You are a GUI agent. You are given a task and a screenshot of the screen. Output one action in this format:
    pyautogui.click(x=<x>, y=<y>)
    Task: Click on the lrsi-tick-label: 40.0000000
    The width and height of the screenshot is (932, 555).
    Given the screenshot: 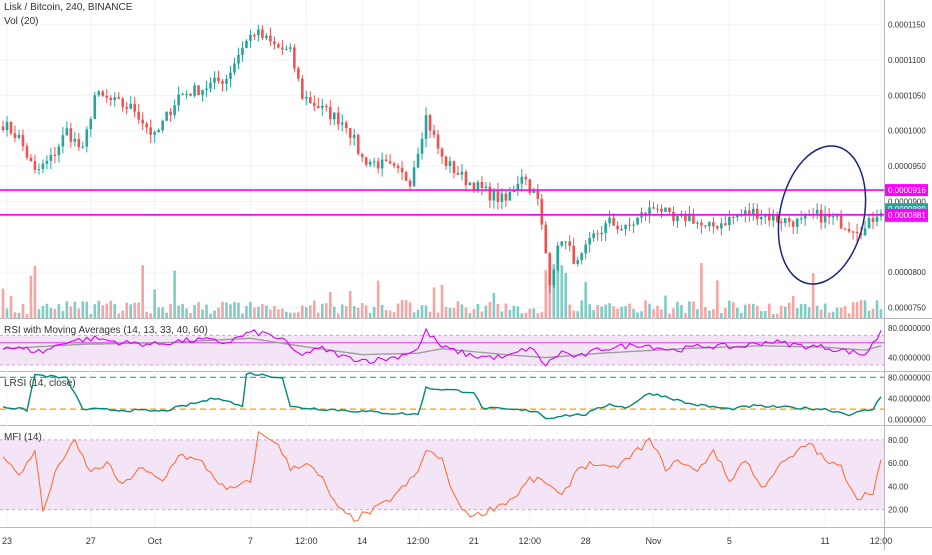 What is the action you would take?
    pyautogui.click(x=909, y=399)
    